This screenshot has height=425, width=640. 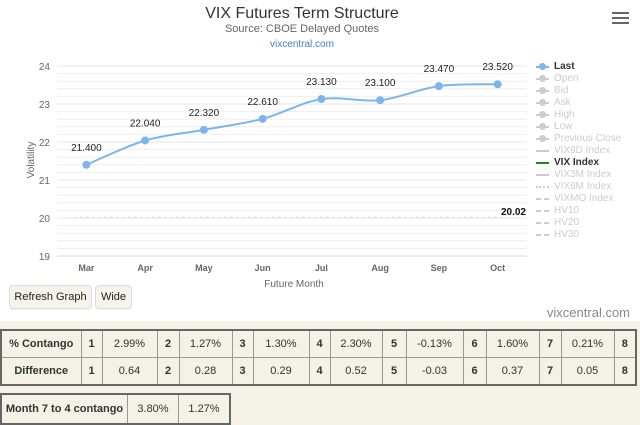 I want to click on legend-item: VIX3M Index, so click(x=578, y=175).